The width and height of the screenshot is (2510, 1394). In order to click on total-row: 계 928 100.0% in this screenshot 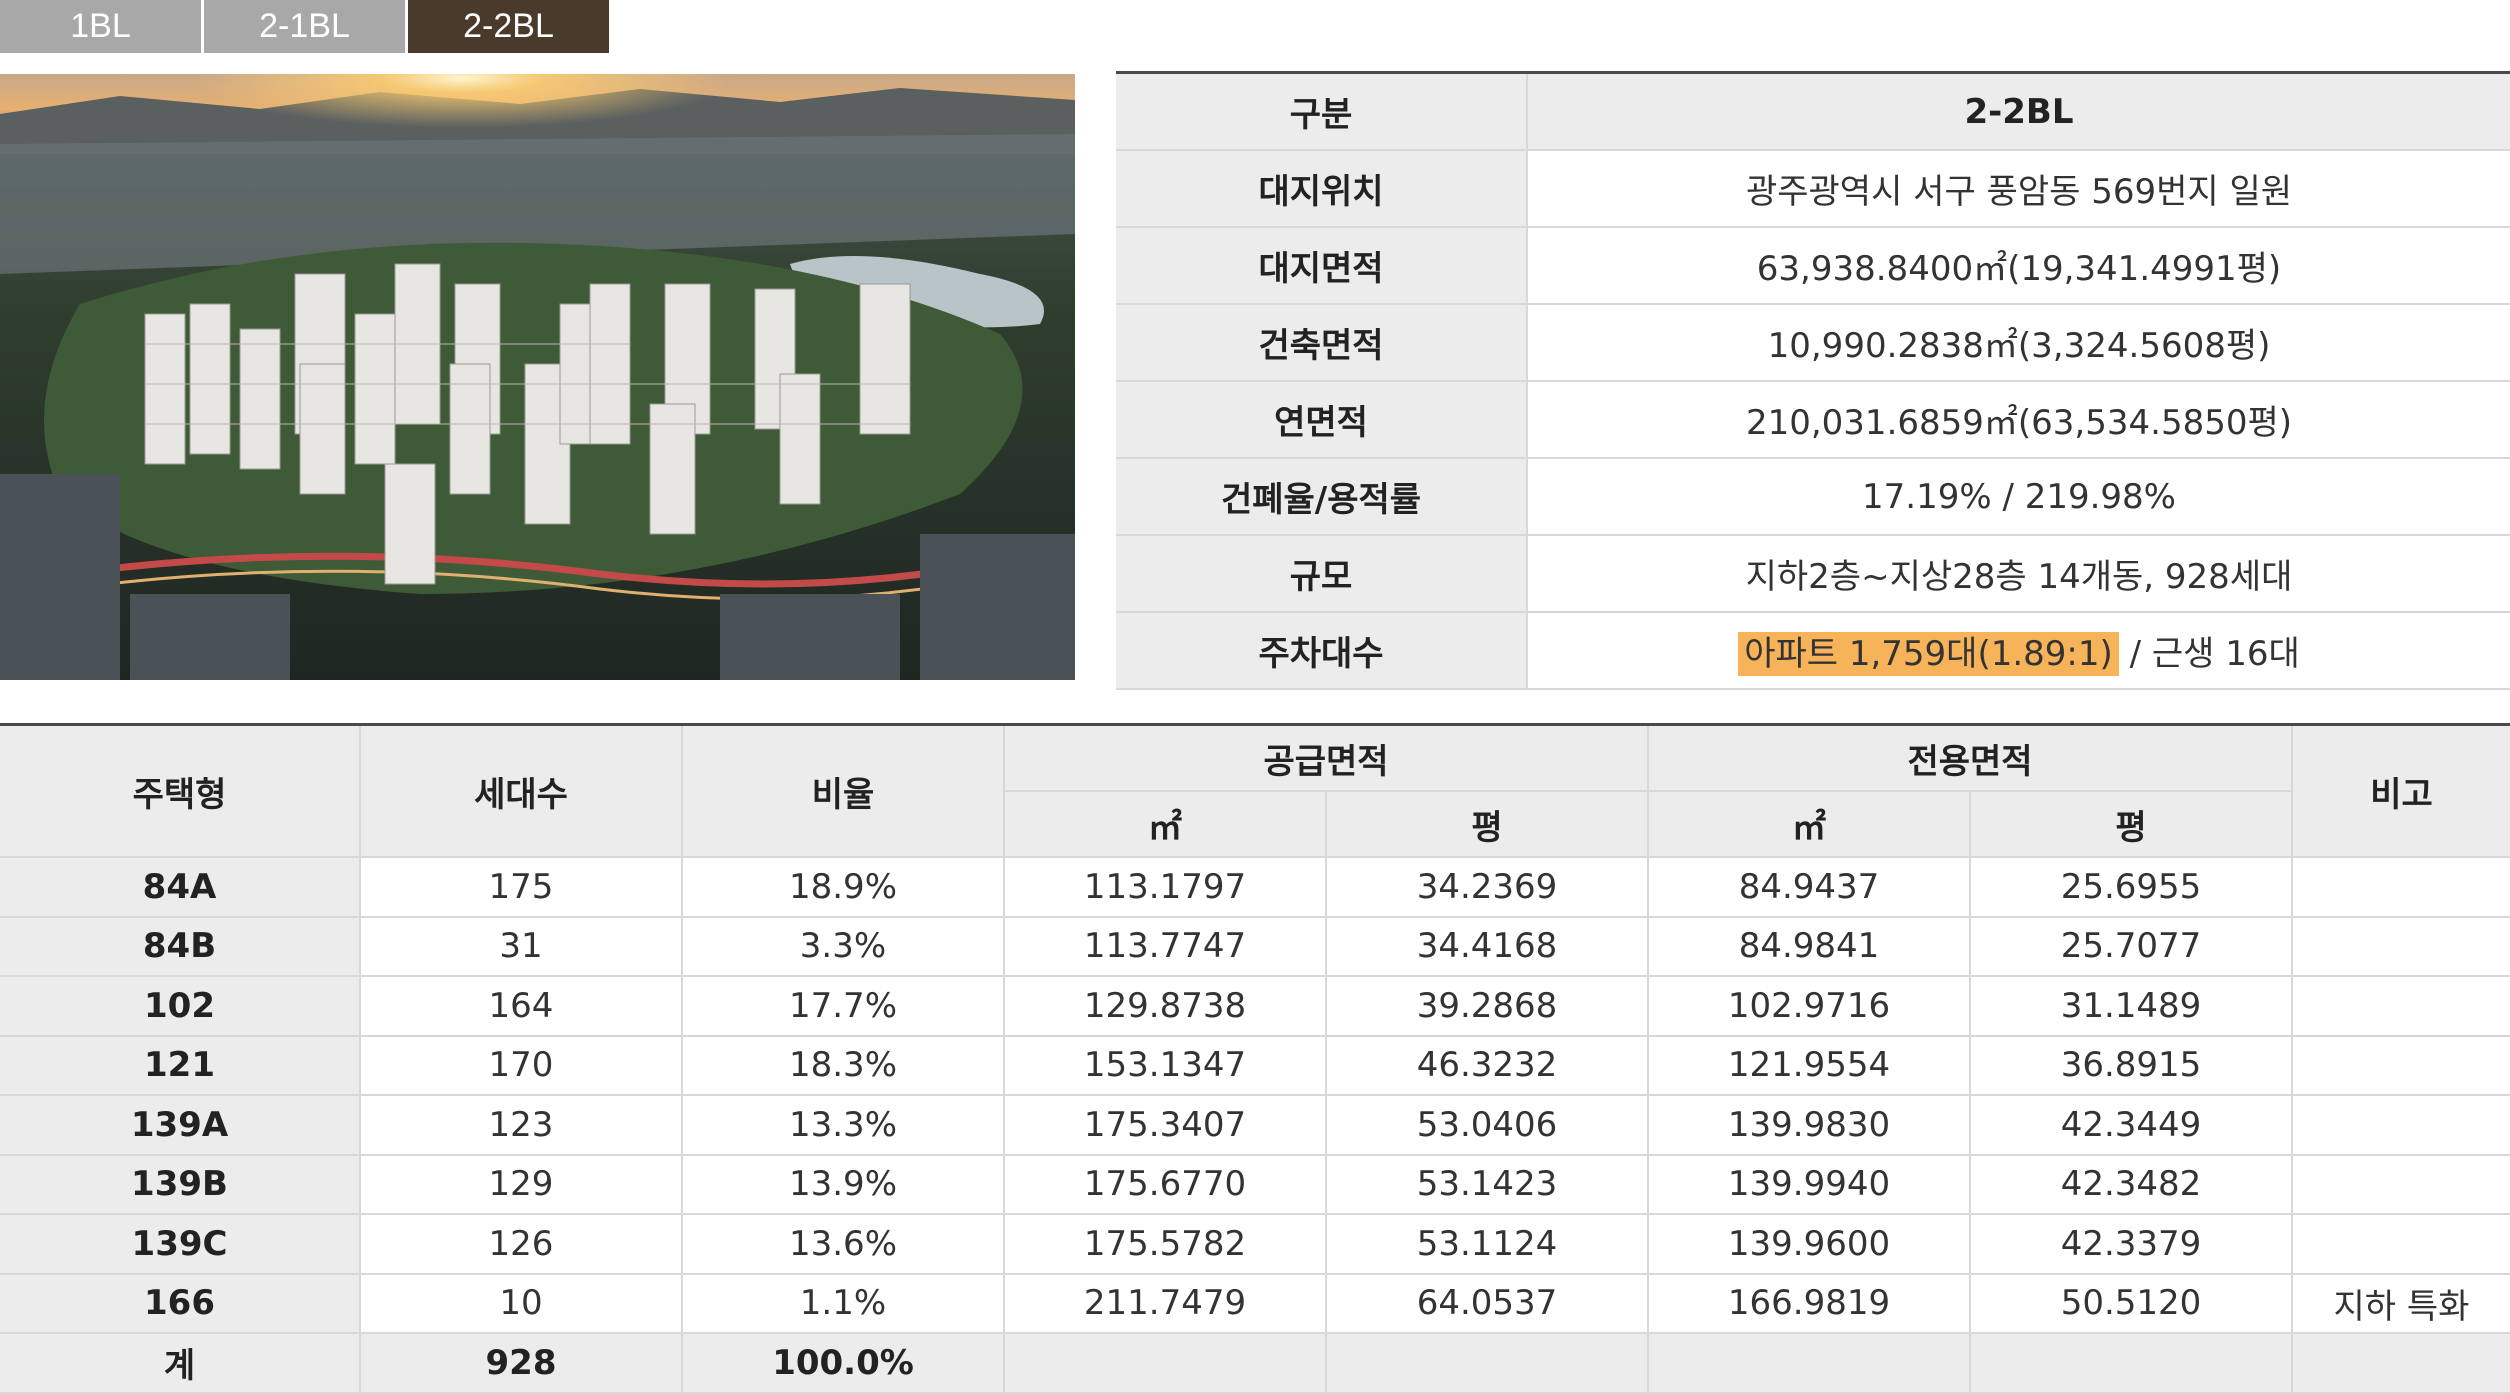, I will do `click(1255, 1363)`.